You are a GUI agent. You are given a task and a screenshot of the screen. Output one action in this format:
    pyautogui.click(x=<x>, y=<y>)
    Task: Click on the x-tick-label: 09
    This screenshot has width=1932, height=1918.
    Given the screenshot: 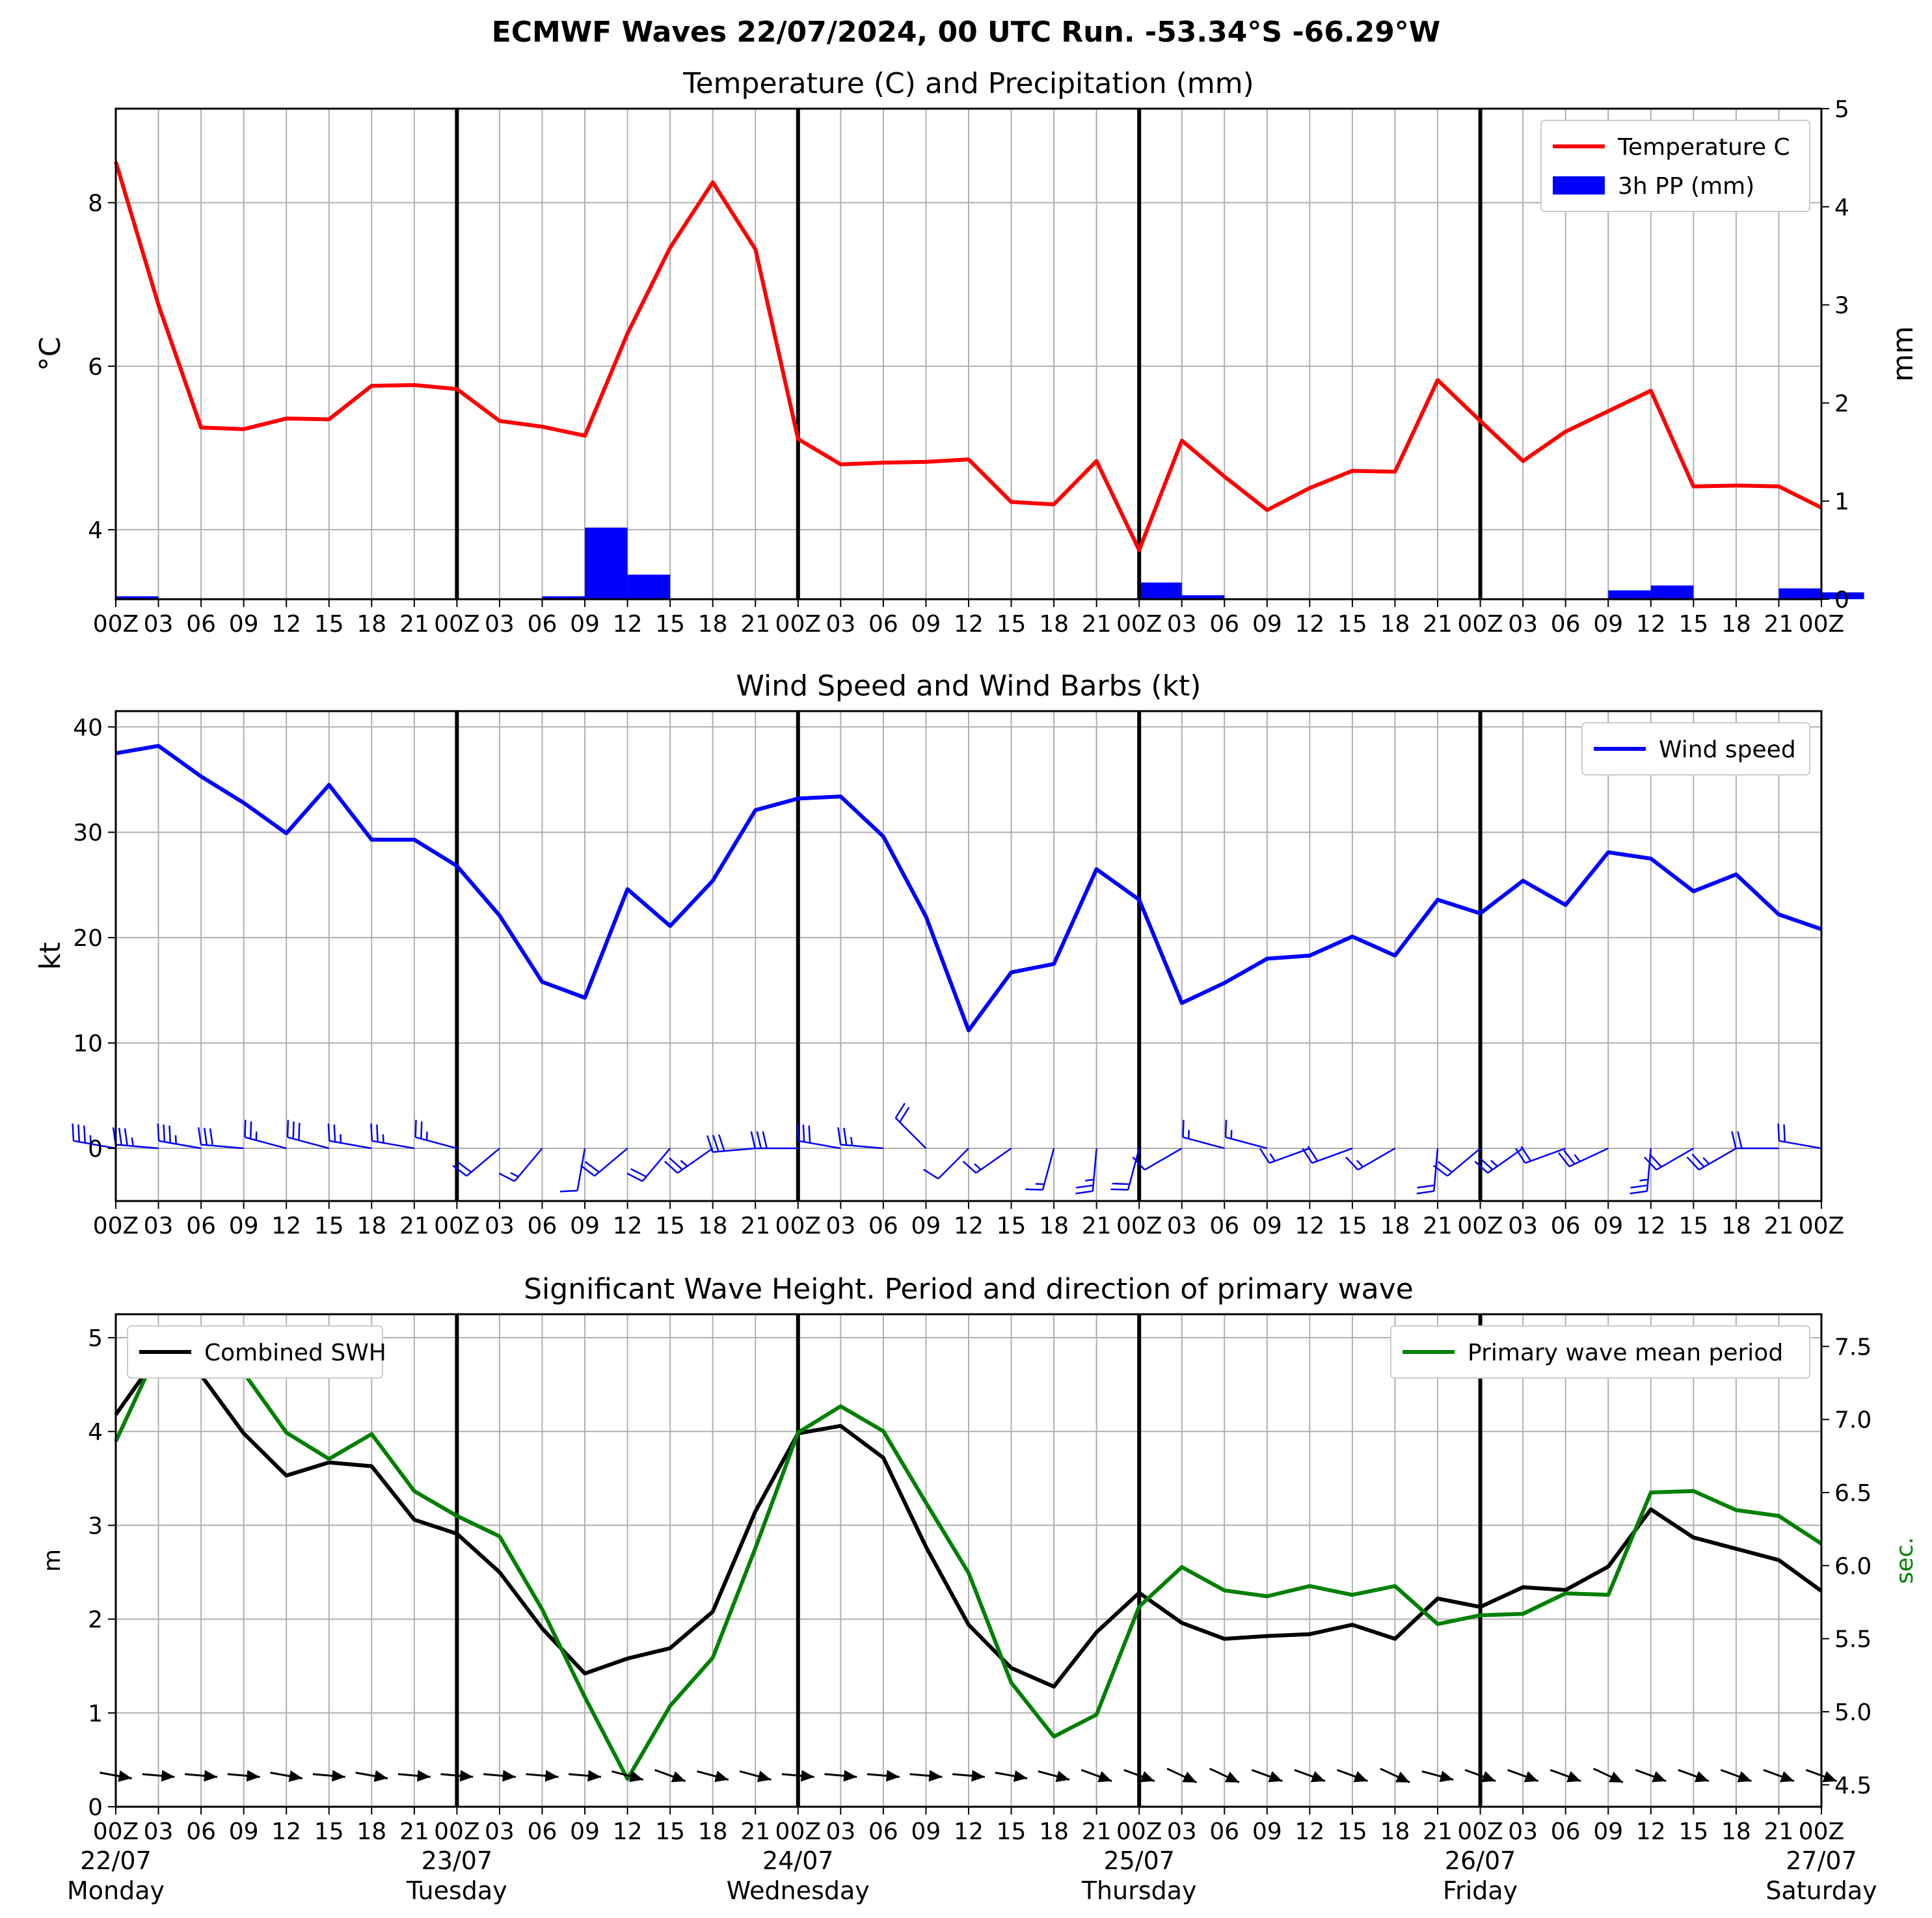 What is the action you would take?
    pyautogui.click(x=585, y=624)
    